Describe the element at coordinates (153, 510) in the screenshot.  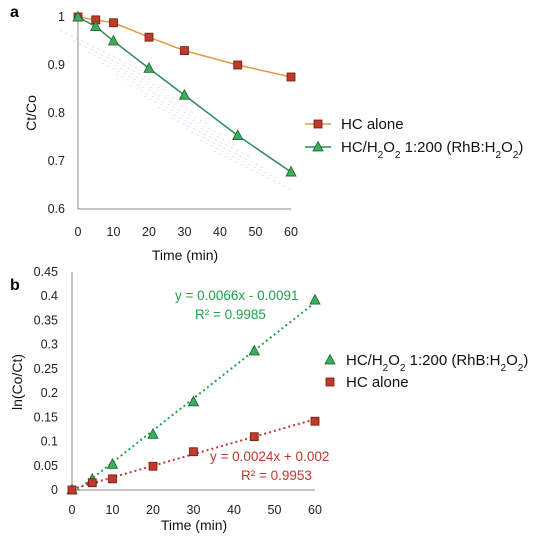
I see `x-tick-label-b: 20` at that location.